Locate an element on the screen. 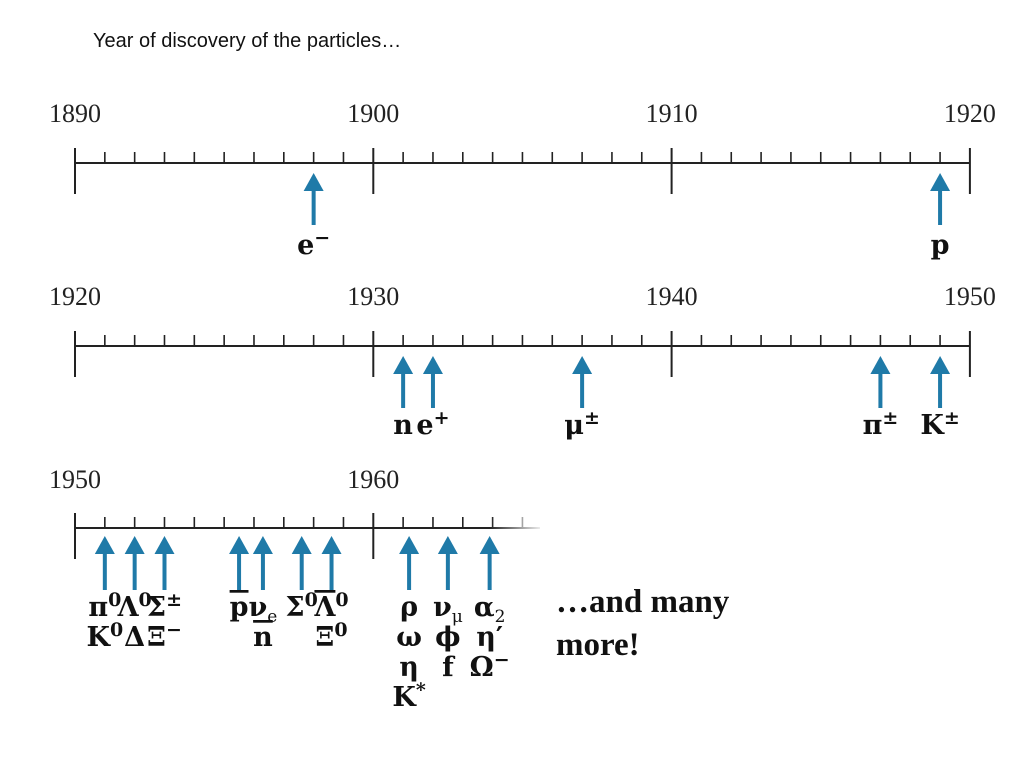 This screenshot has width=1024, height=768. discovery-marker: νe​n is located at coordinates (263, 594).